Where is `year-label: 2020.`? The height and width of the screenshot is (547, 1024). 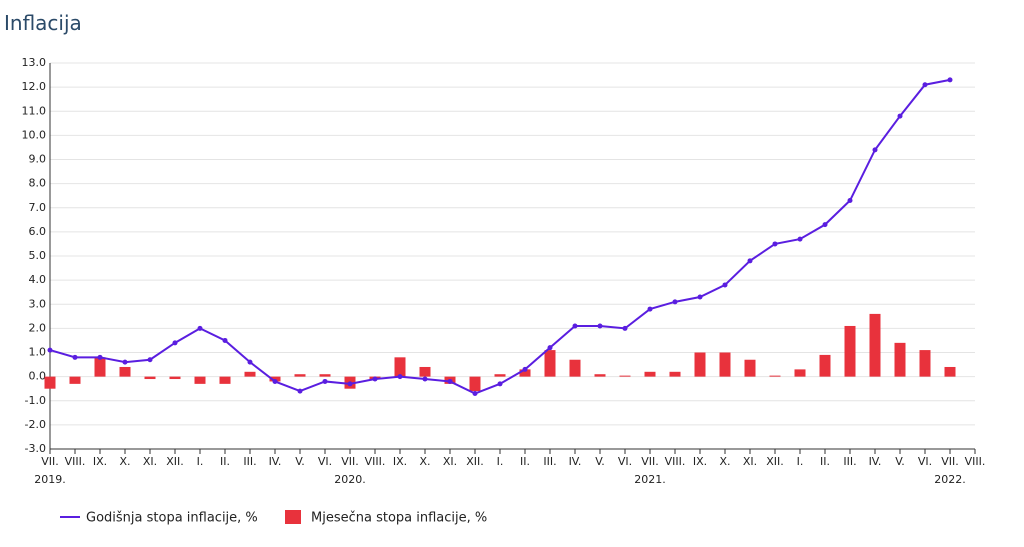 year-label: 2020. is located at coordinates (350, 479).